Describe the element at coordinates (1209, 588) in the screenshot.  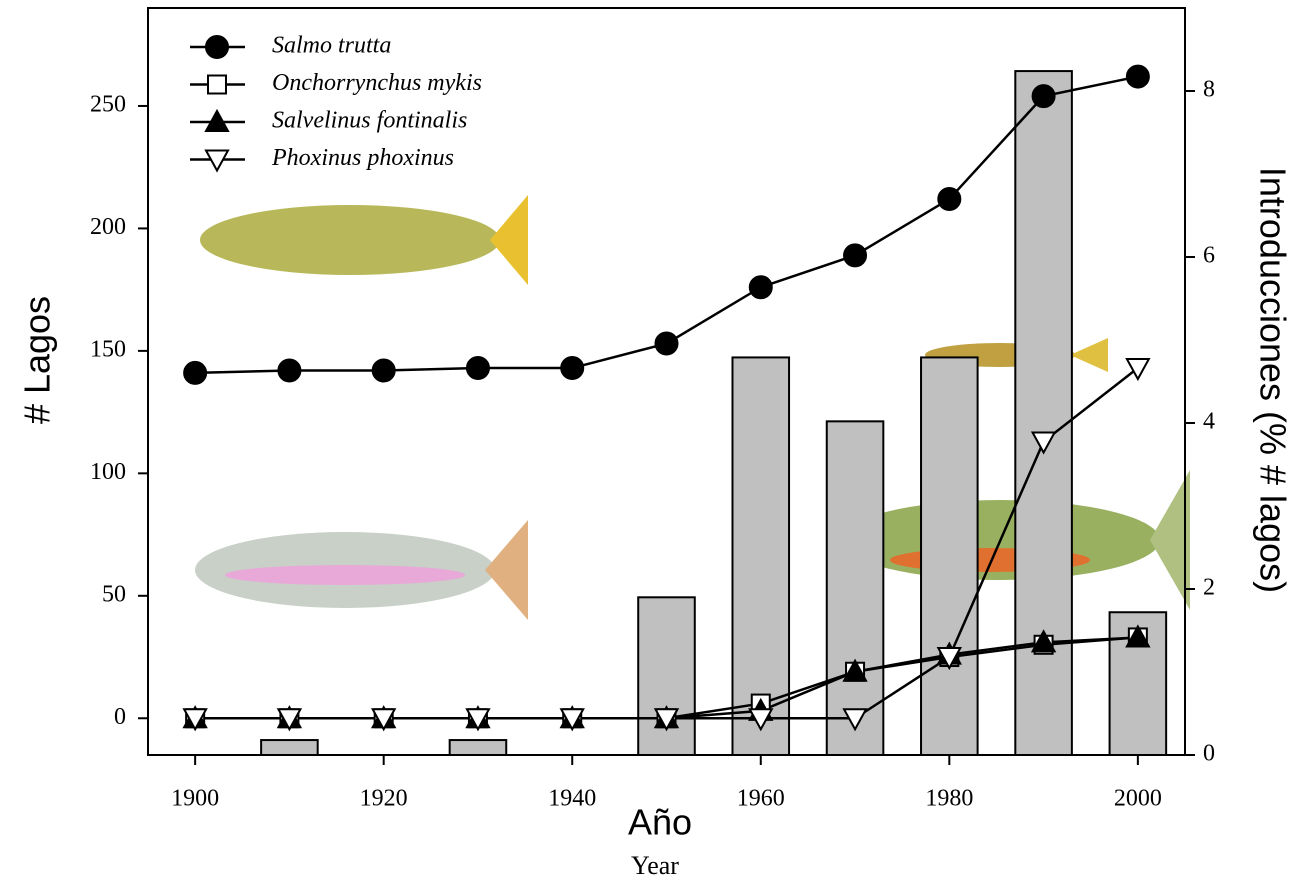
I see `y2-tick-label: 2` at that location.